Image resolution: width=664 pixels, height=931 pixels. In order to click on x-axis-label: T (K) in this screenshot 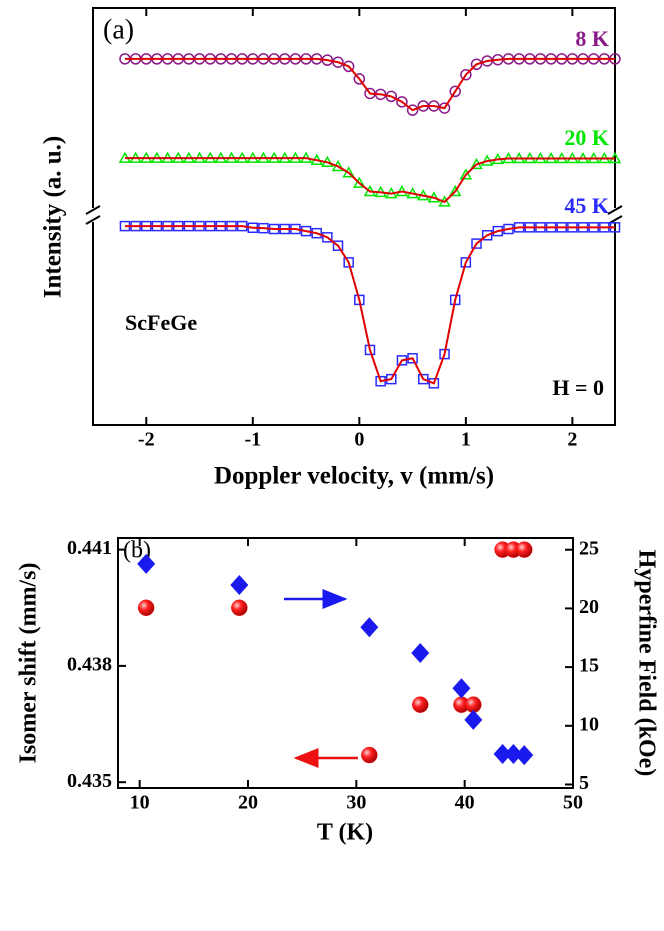, I will do `click(345, 833)`.